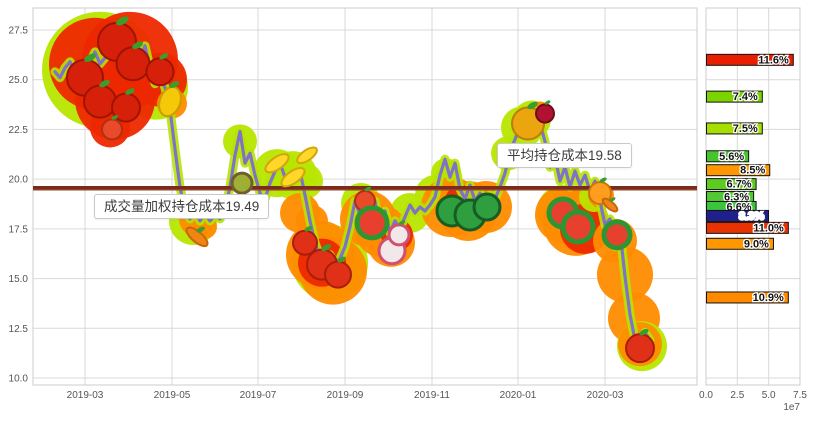 The width and height of the screenshot is (822, 422). What do you see at coordinates (112, 128) in the screenshot?
I see `fruit-tomato-icon` at bounding box center [112, 128].